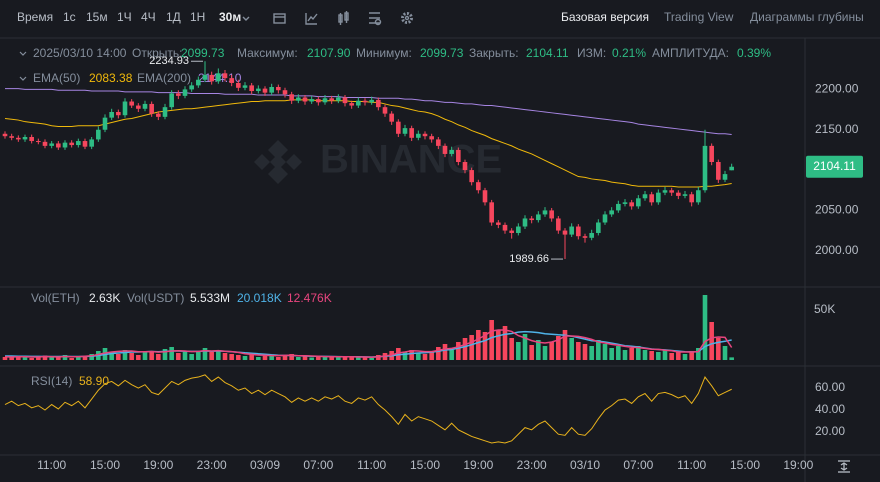 This screenshot has height=482, width=880. I want to click on interval: 1Ч, so click(124, 17).